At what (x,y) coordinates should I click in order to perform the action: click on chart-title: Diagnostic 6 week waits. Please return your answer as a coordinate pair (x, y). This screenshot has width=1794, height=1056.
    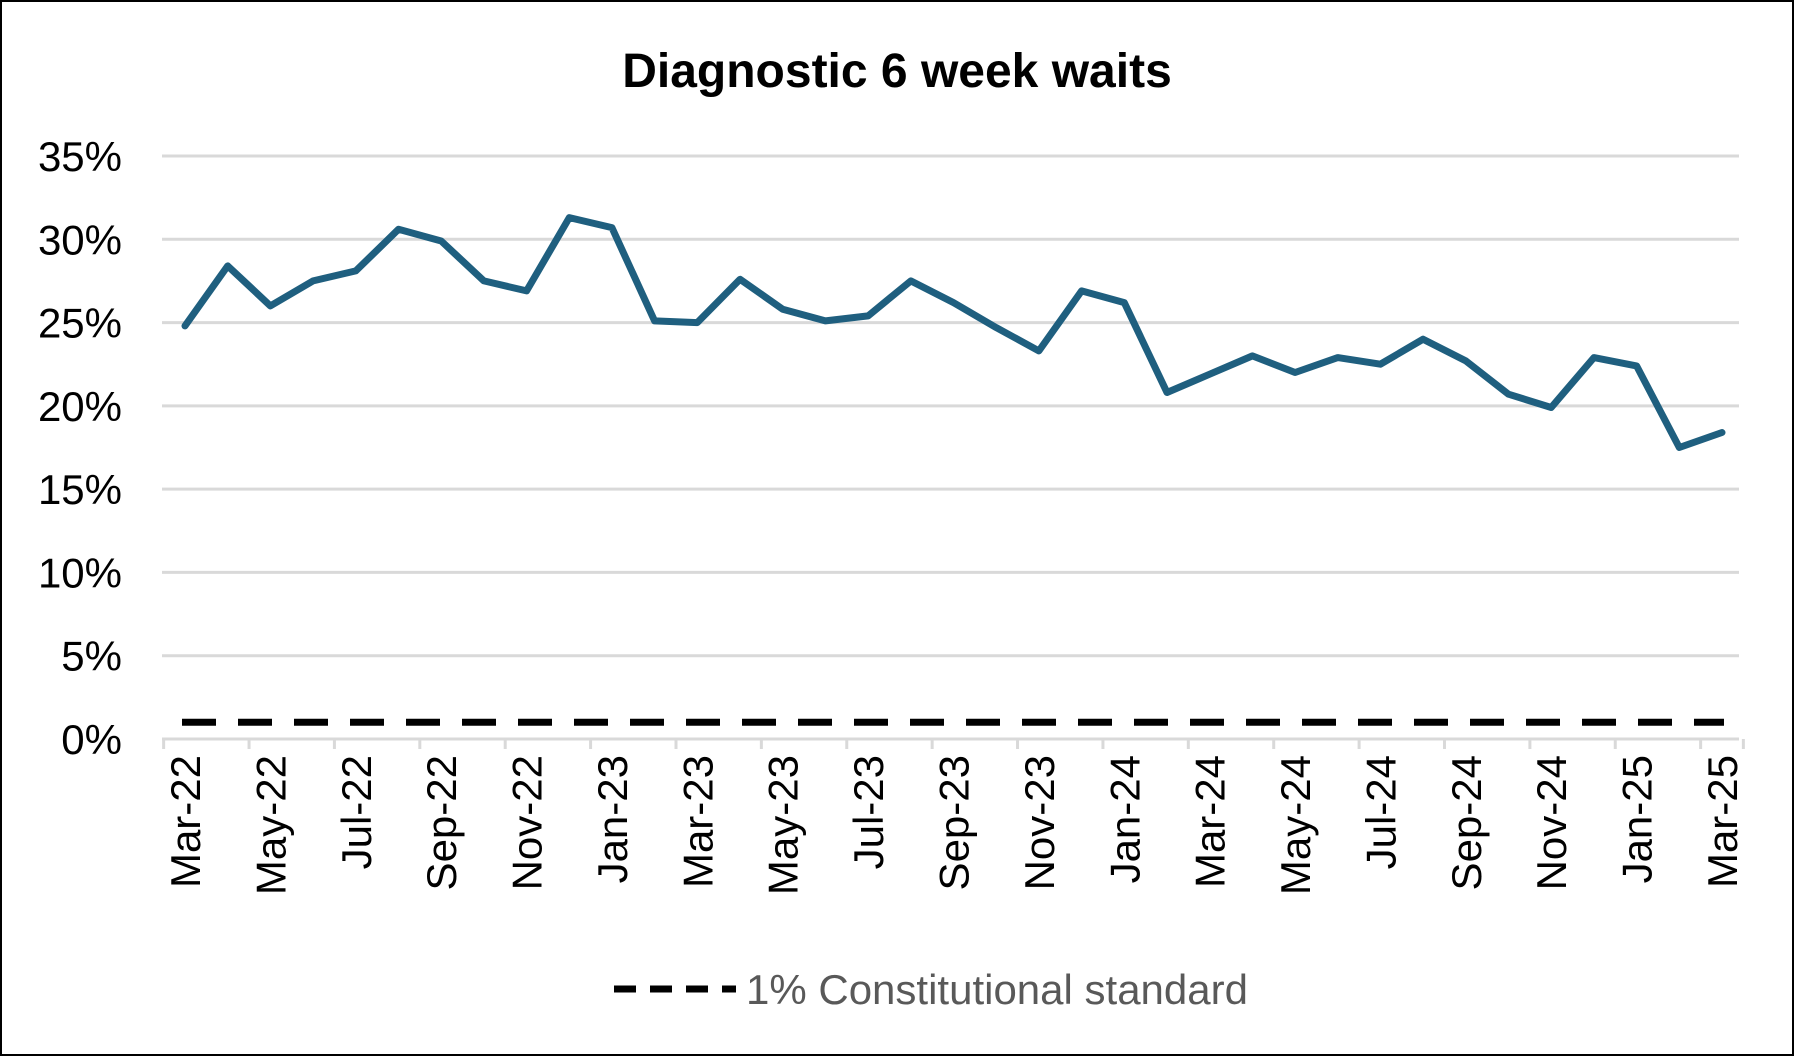
    Looking at the image, I should click on (897, 71).